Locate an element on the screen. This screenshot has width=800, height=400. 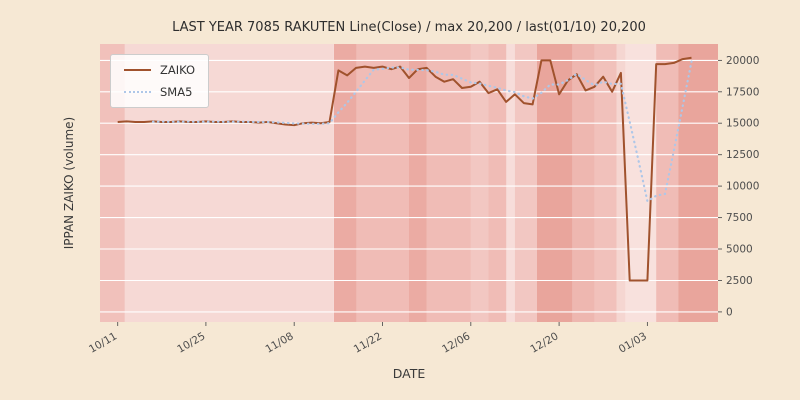
legend-item-sma5: SMA5 is located at coordinates (159, 92).